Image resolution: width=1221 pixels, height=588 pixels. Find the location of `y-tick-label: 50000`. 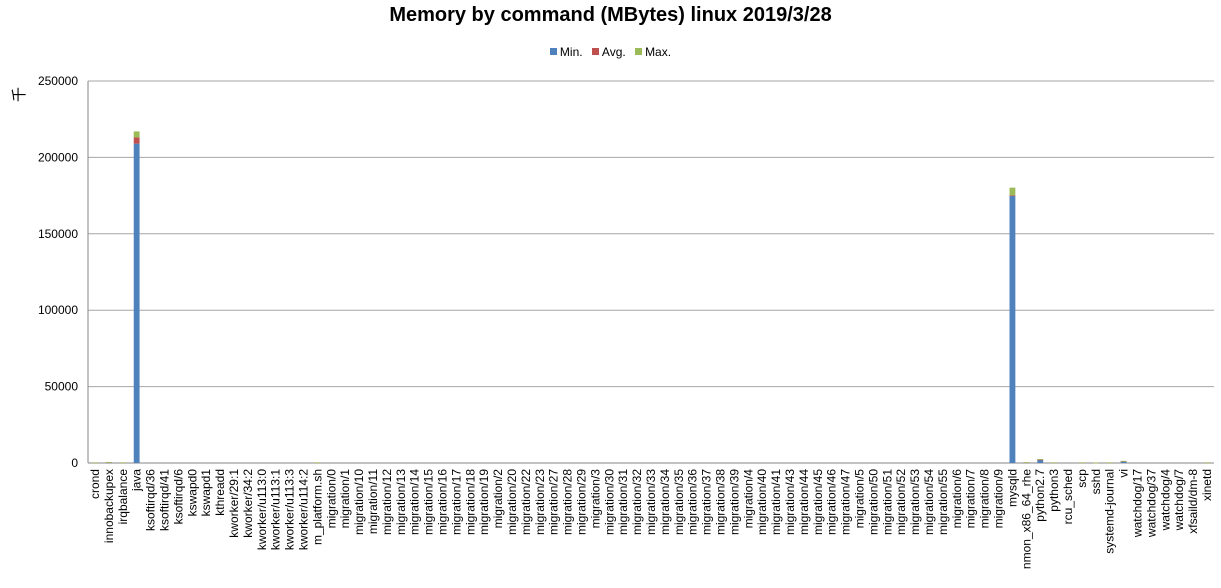

y-tick-label: 50000 is located at coordinates (62, 387).